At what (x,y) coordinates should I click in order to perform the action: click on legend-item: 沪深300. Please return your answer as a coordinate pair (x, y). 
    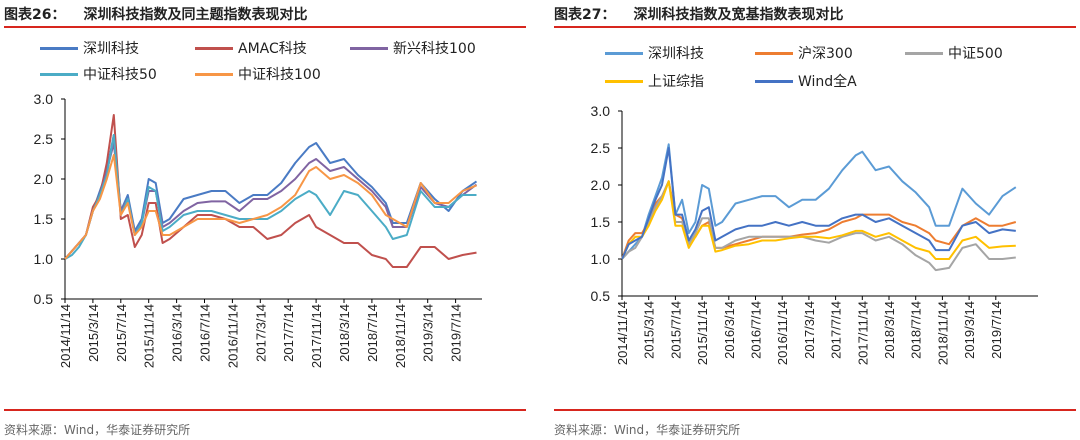
    Looking at the image, I should click on (804, 53).